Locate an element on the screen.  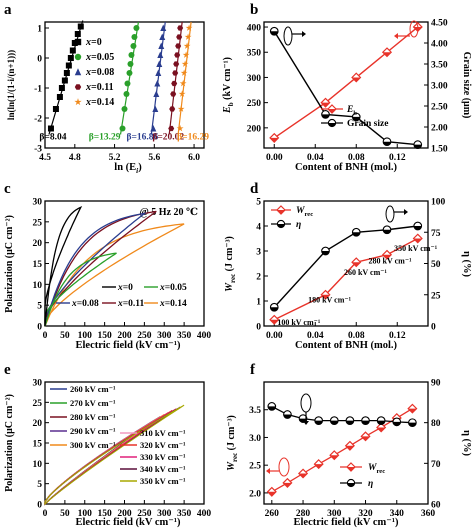
x-tick-label: 0.08 is located at coordinates (356, 336).